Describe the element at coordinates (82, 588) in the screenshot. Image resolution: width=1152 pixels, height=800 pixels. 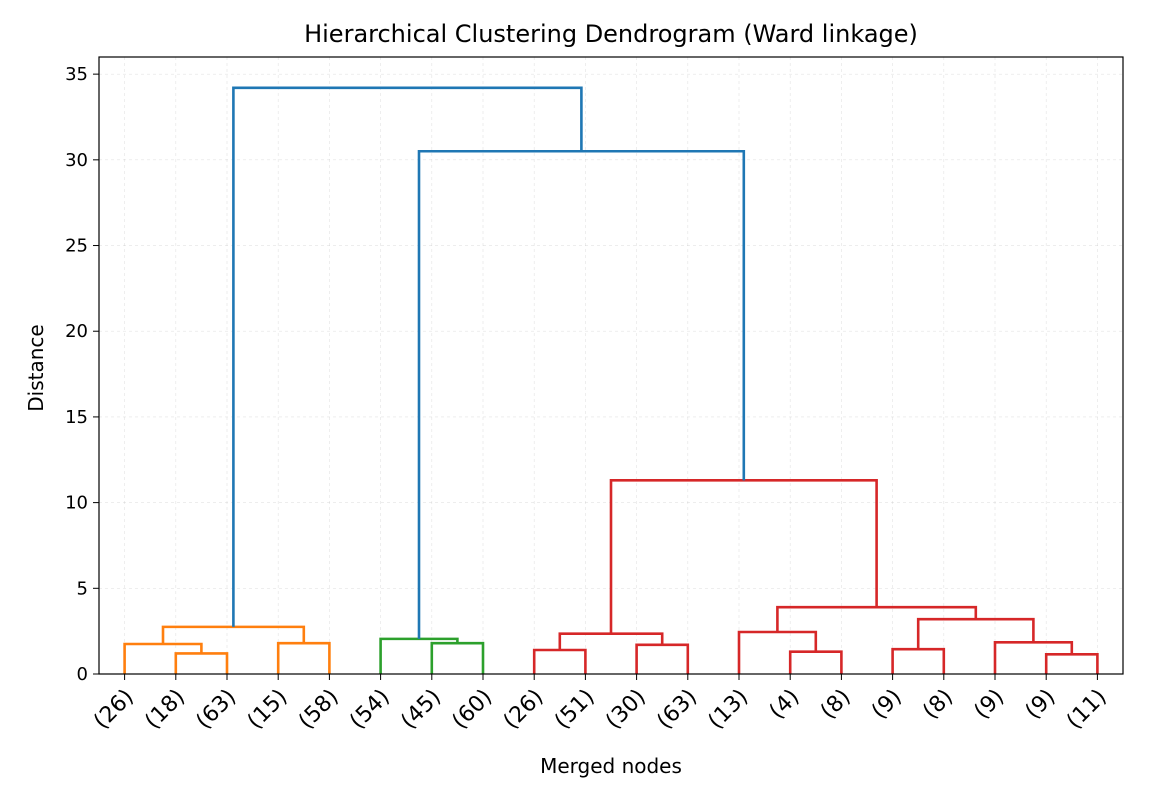
I see `y-tick-label: 5` at that location.